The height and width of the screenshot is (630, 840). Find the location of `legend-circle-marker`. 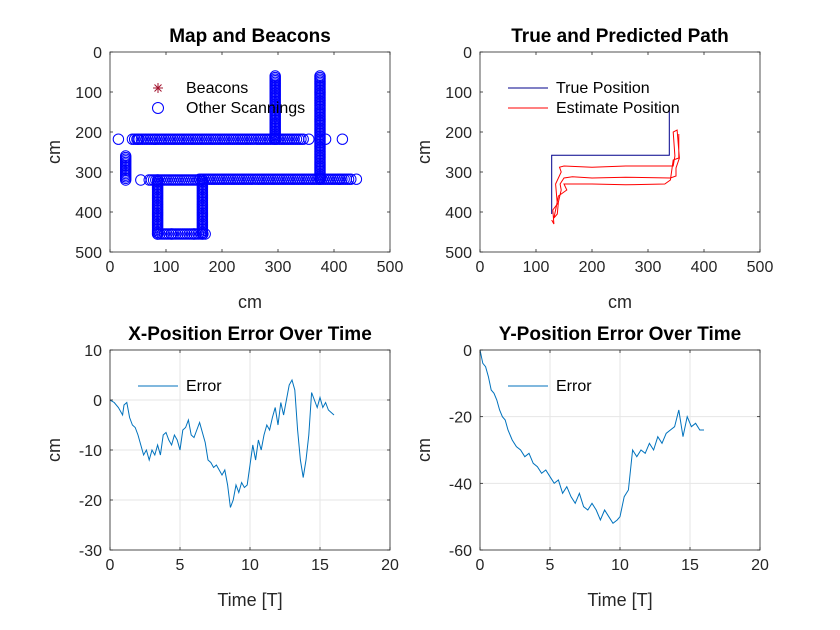

legend-circle-marker is located at coordinates (158, 108).